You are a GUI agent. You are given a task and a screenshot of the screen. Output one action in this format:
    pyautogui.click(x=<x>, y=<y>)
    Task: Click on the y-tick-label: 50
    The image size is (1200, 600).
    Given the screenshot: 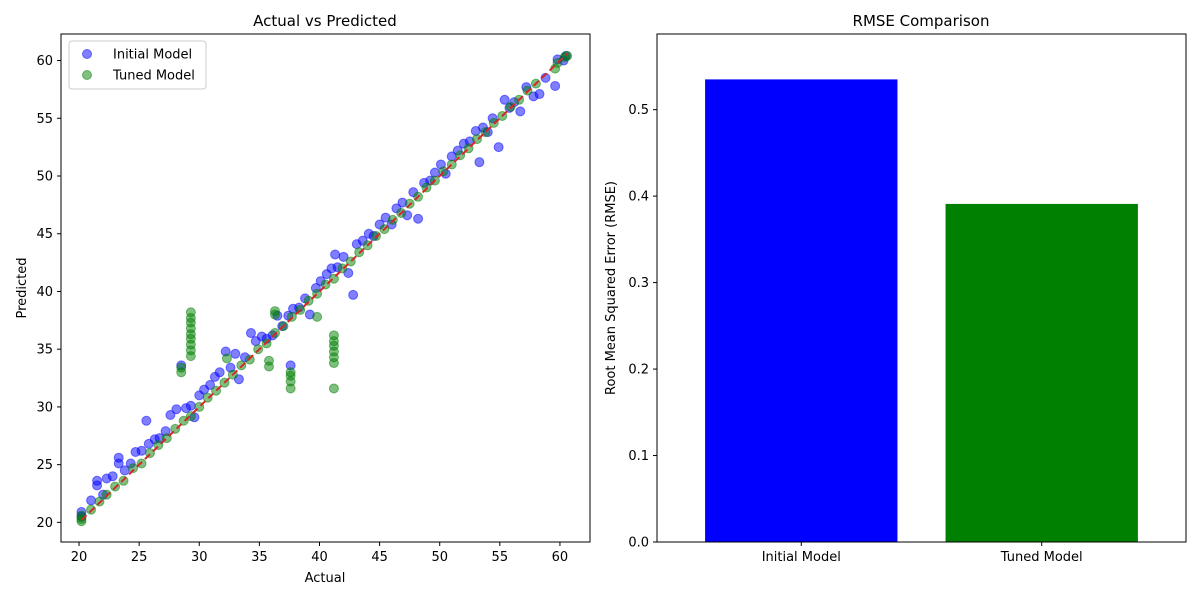 What is the action you would take?
    pyautogui.click(x=44, y=177)
    